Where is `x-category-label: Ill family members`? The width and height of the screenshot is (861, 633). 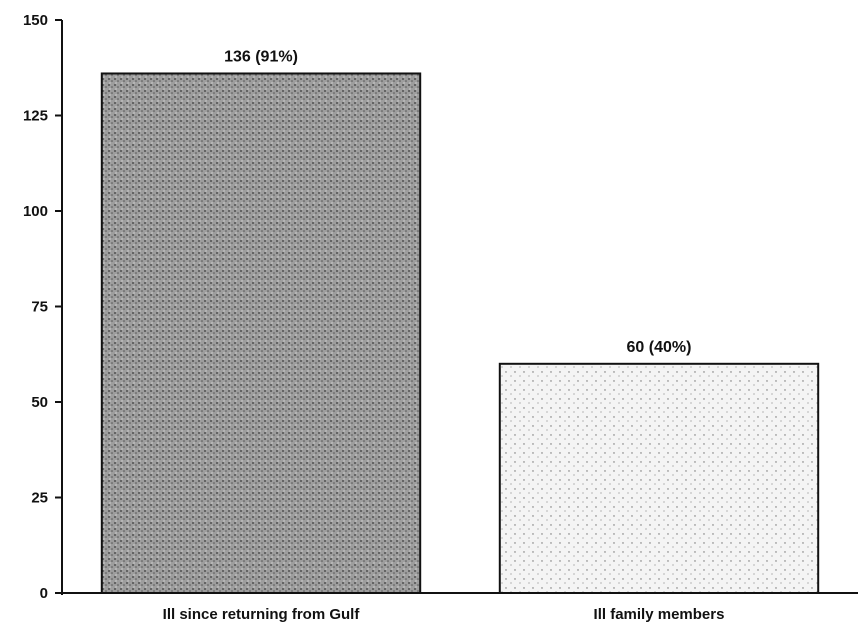
x-category-label: Ill family members is located at coordinates (659, 614).